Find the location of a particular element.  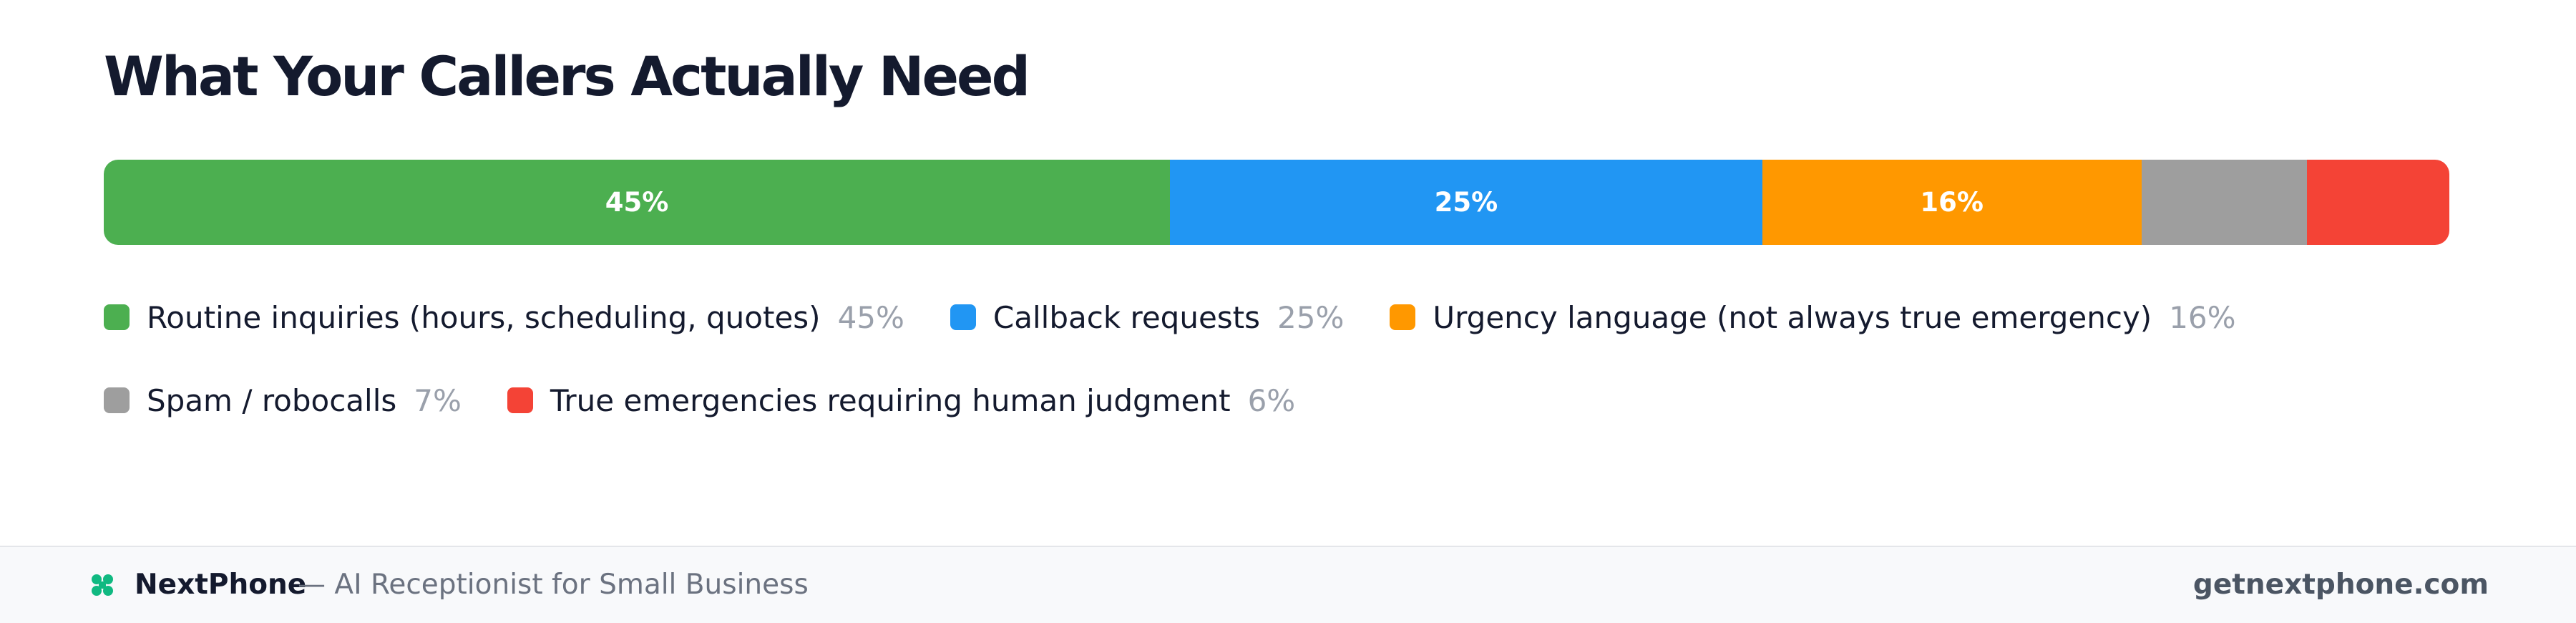

legend-item: Callback requests 25% is located at coordinates (1147, 317).